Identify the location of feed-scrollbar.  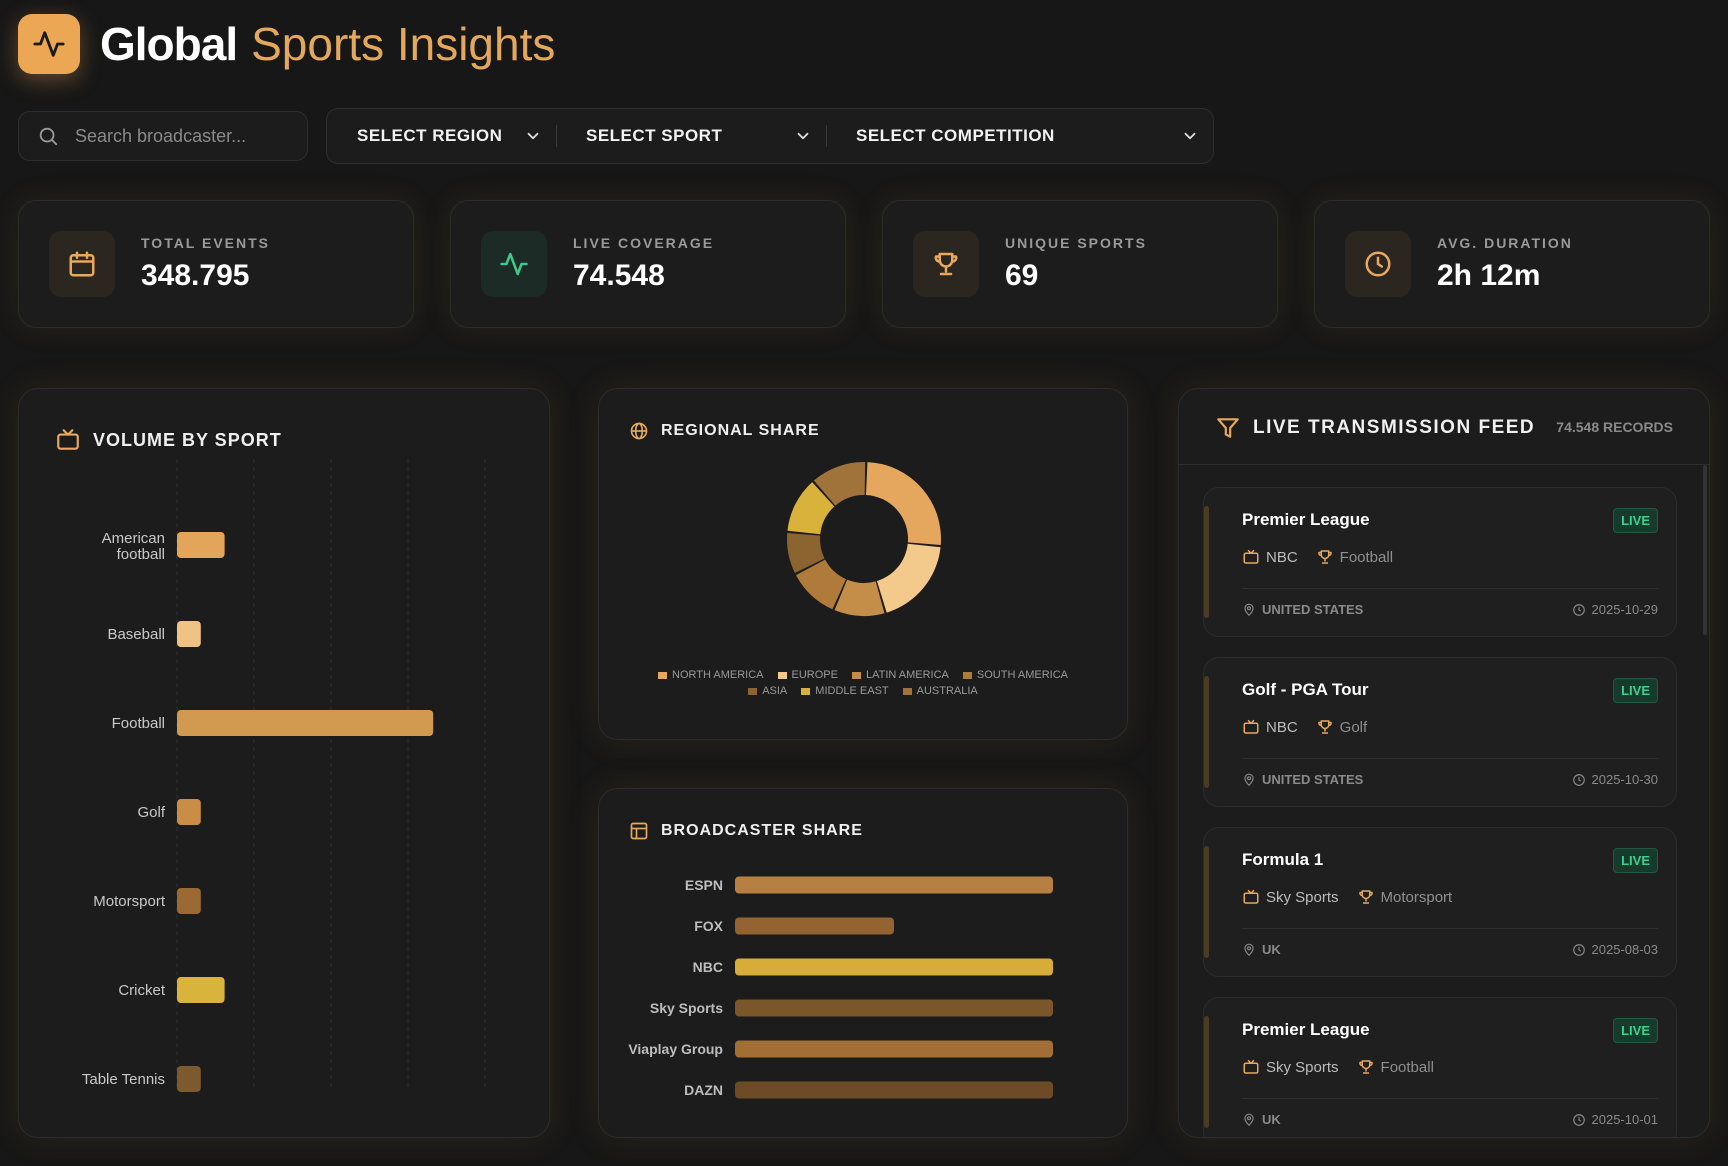
(1705, 550).